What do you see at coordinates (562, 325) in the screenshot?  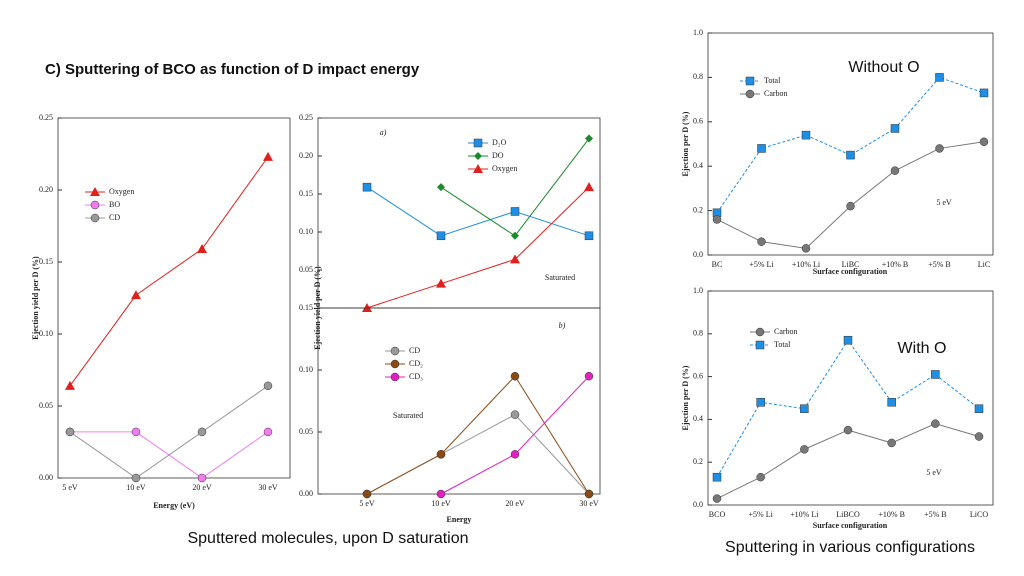 I see `annotation: b)` at bounding box center [562, 325].